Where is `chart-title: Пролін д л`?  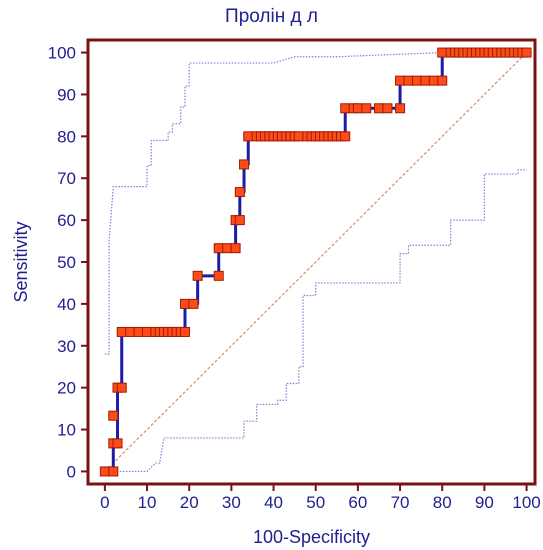
chart-title: Пролін д л is located at coordinates (271, 16).